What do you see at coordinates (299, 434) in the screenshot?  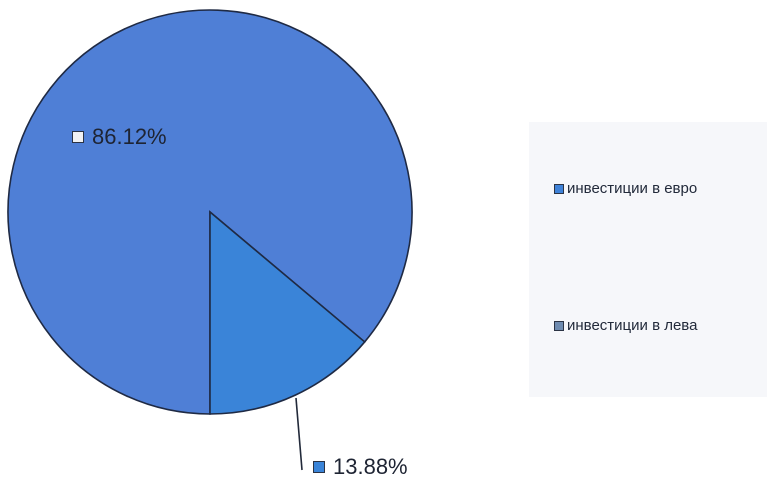 I see `leader-line` at bounding box center [299, 434].